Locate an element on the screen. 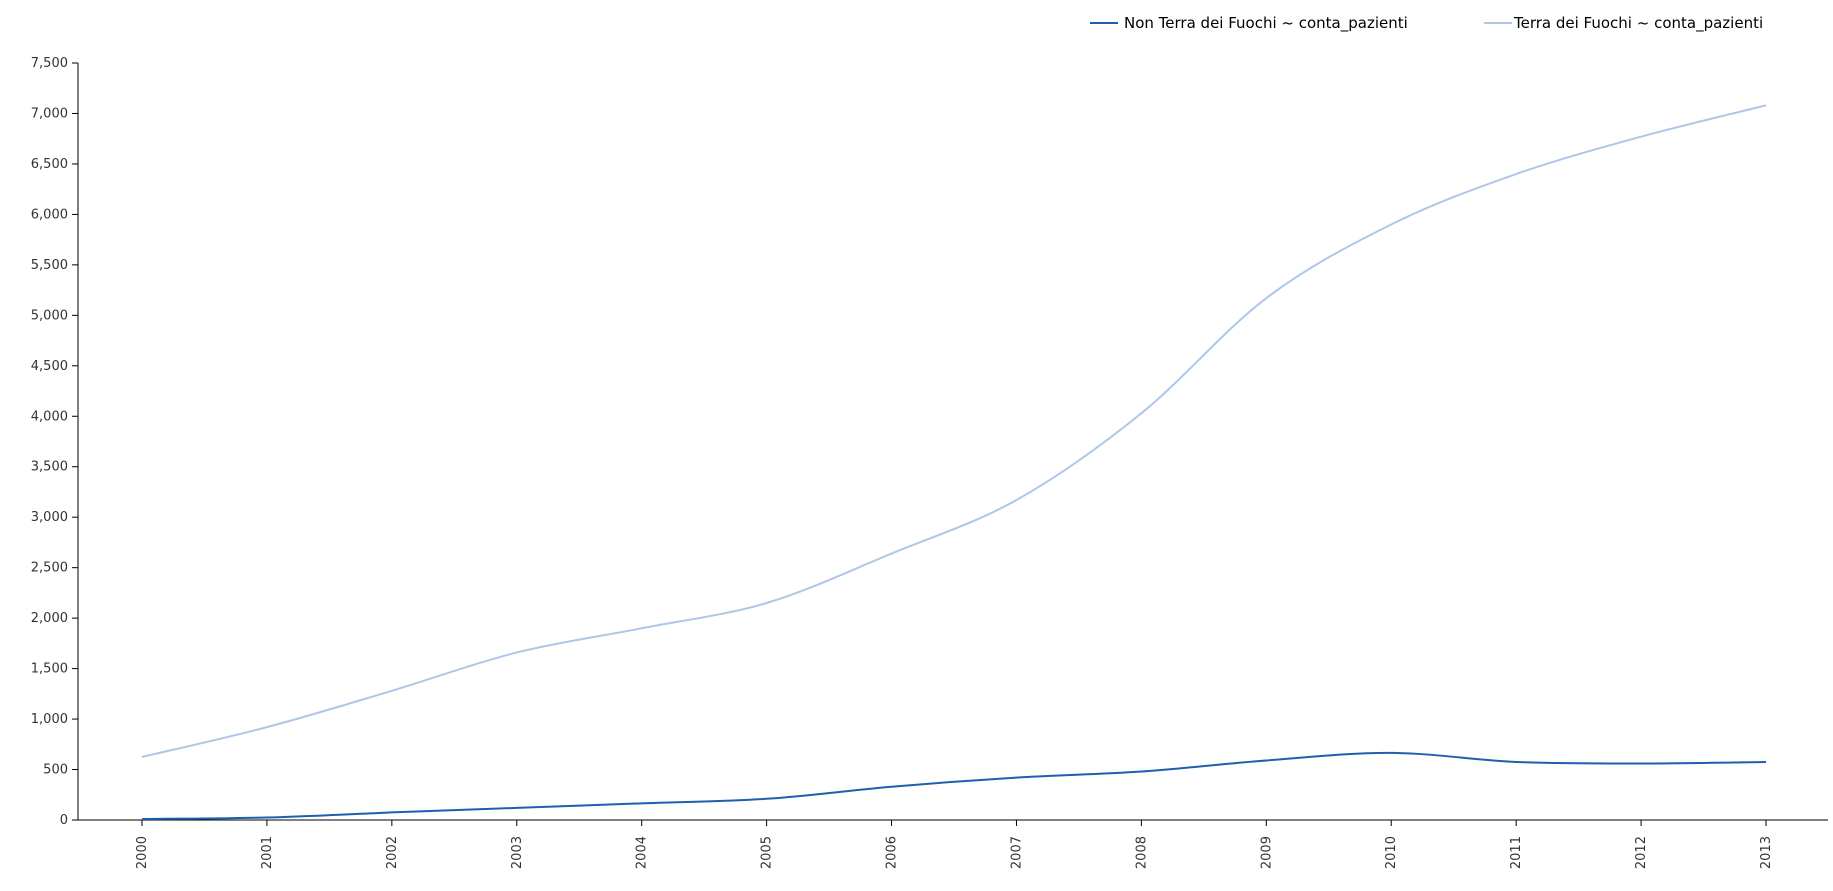 Image resolution: width=1833 pixels, height=891 pixels. y-tick-label: 4,000 is located at coordinates (49, 416).